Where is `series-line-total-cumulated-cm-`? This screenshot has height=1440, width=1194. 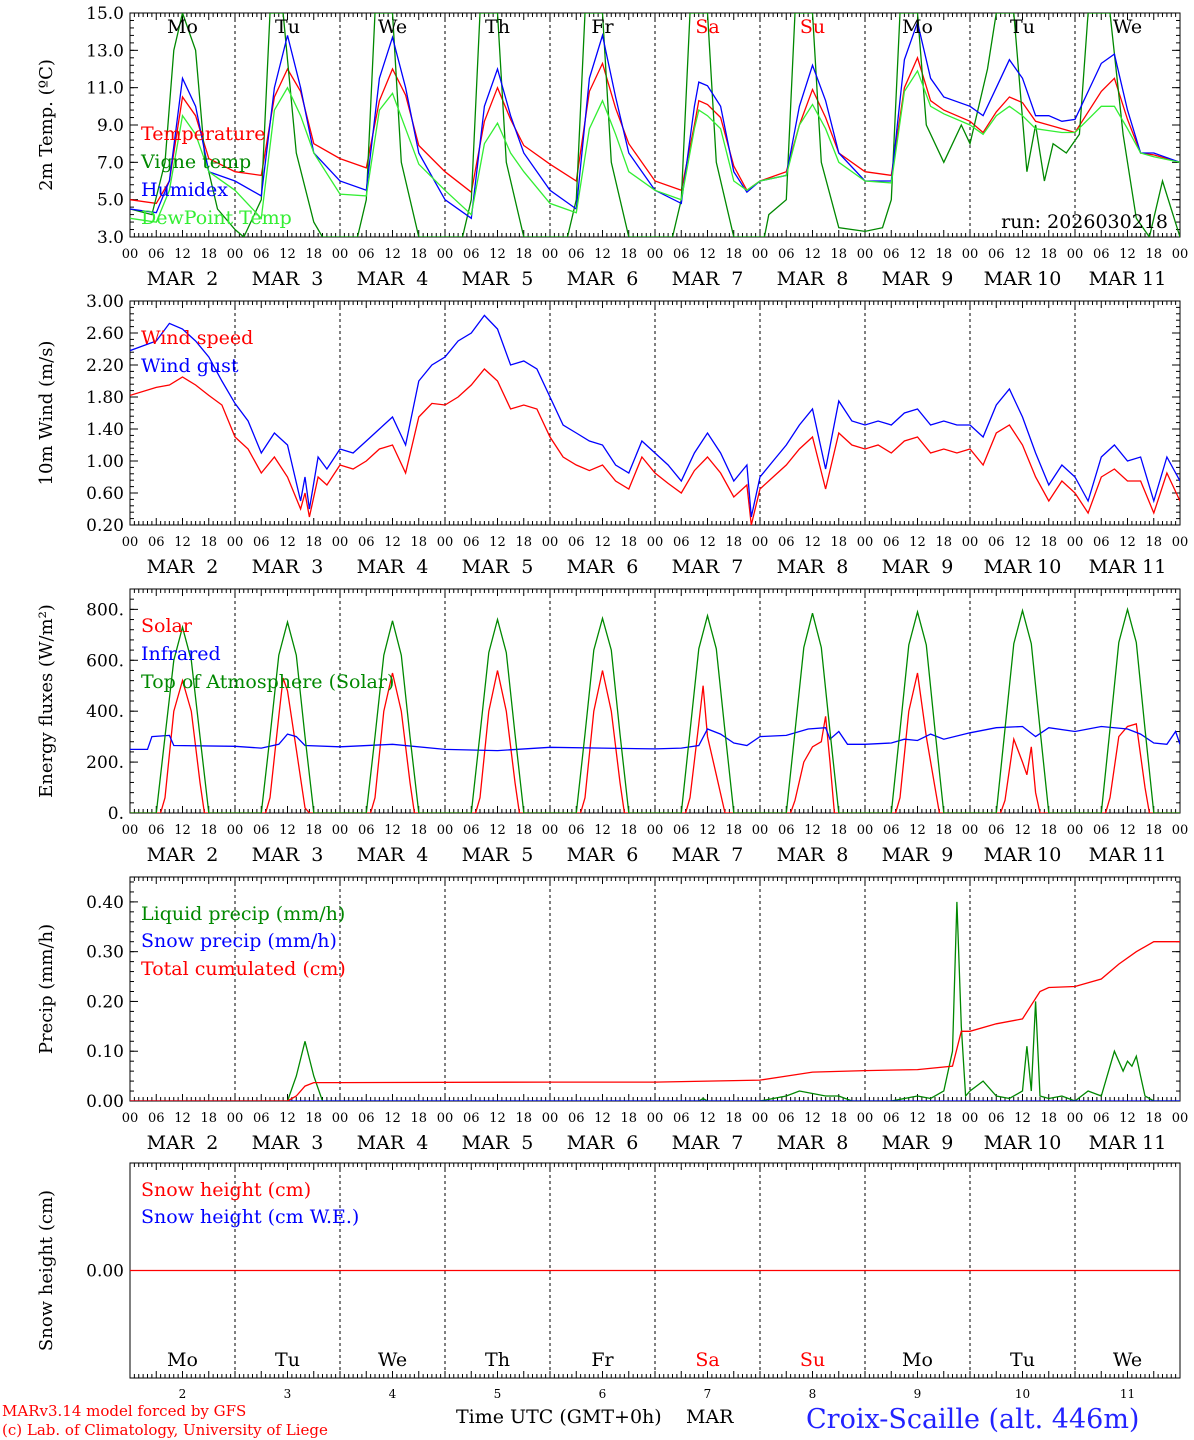
series-line-total-cumulated-cm- is located at coordinates (655, 1021).